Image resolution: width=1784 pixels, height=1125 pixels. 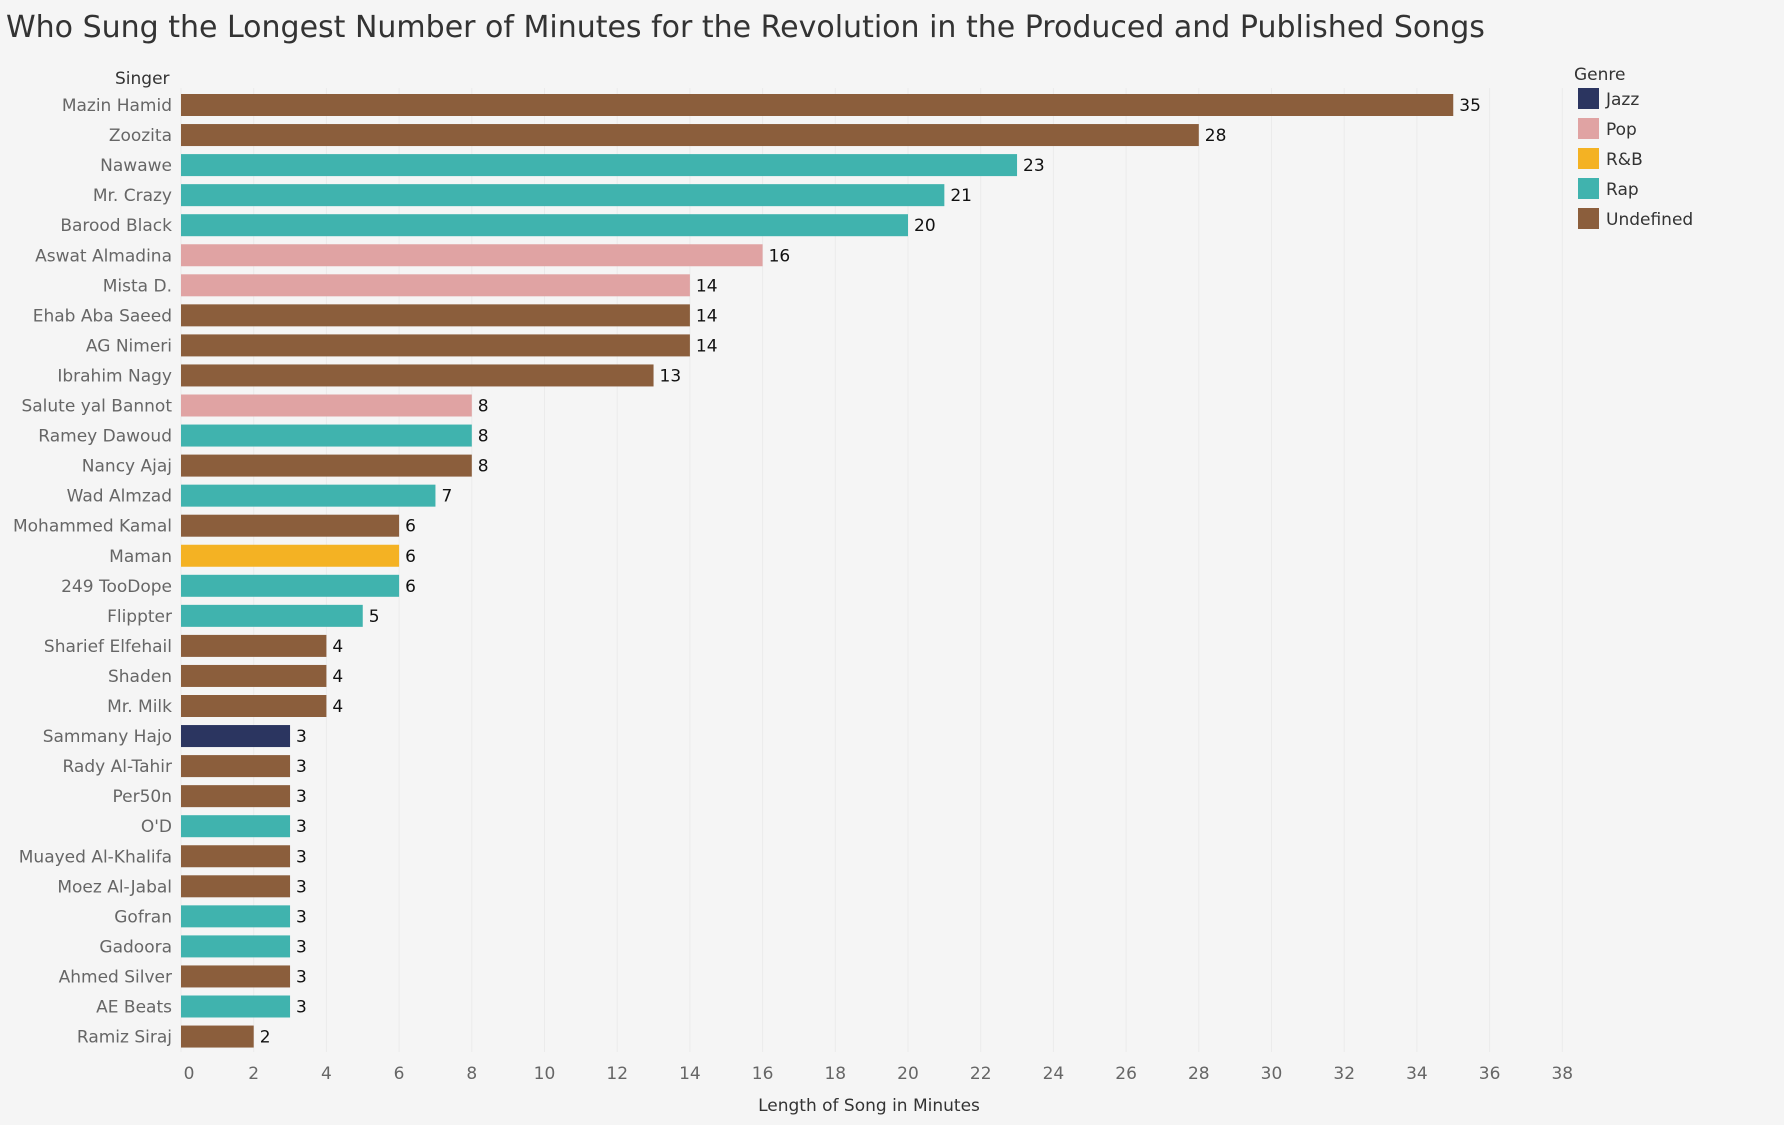 What do you see at coordinates (103, 256) in the screenshot?
I see `y-category-label: Aswat Almadina` at bounding box center [103, 256].